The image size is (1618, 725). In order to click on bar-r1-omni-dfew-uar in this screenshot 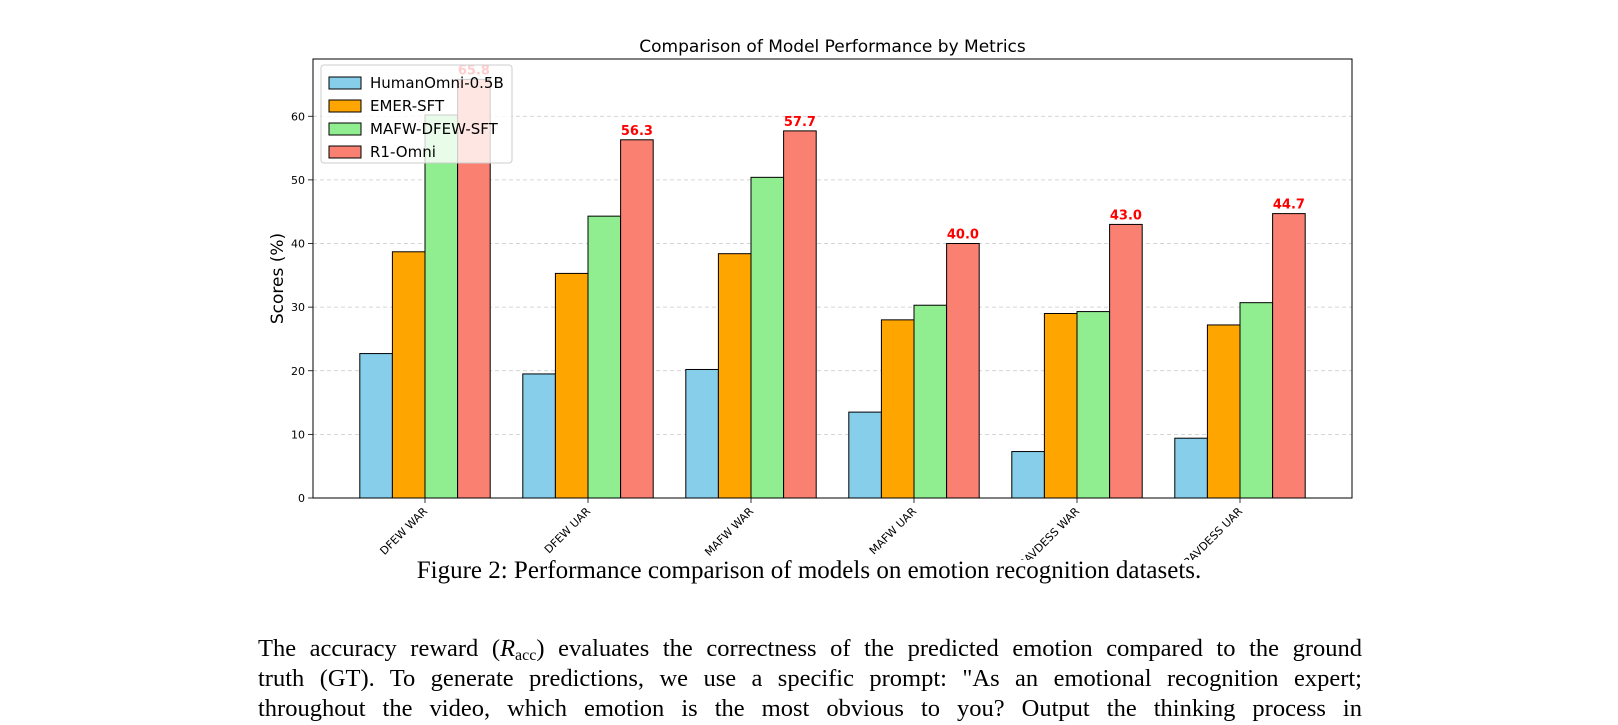, I will do `click(637, 319)`.